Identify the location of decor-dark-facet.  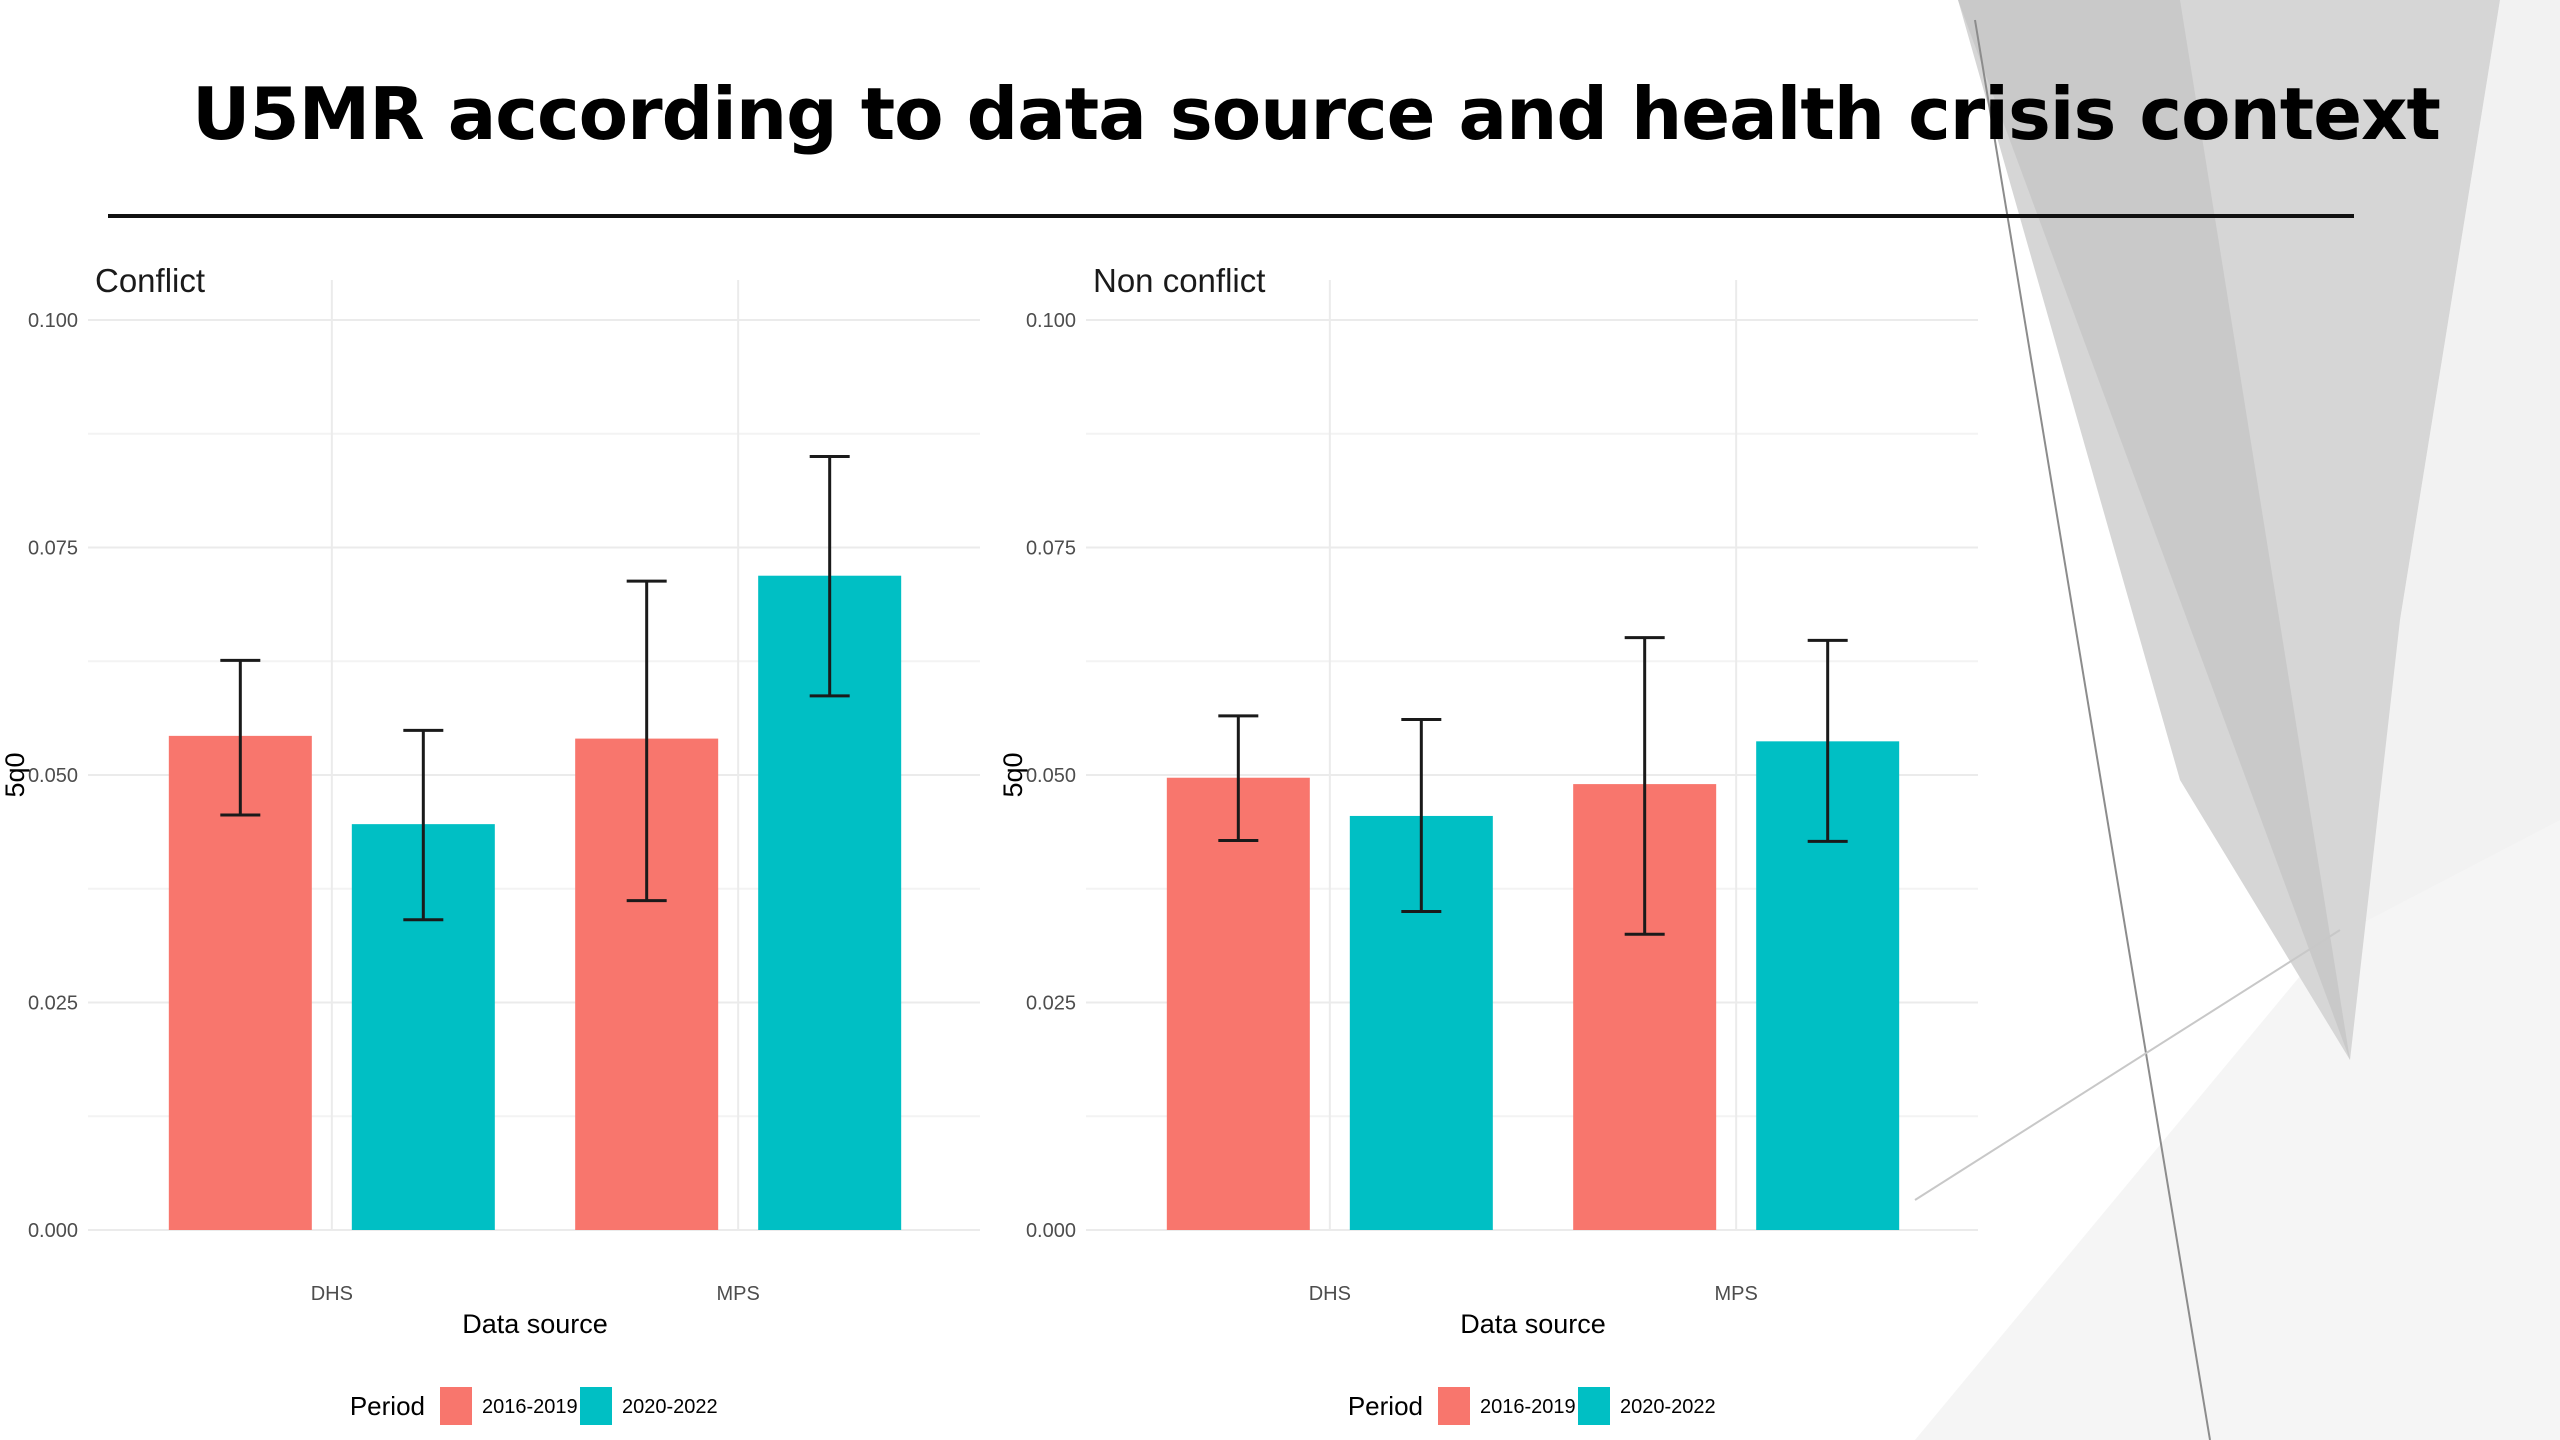
(2154, 530).